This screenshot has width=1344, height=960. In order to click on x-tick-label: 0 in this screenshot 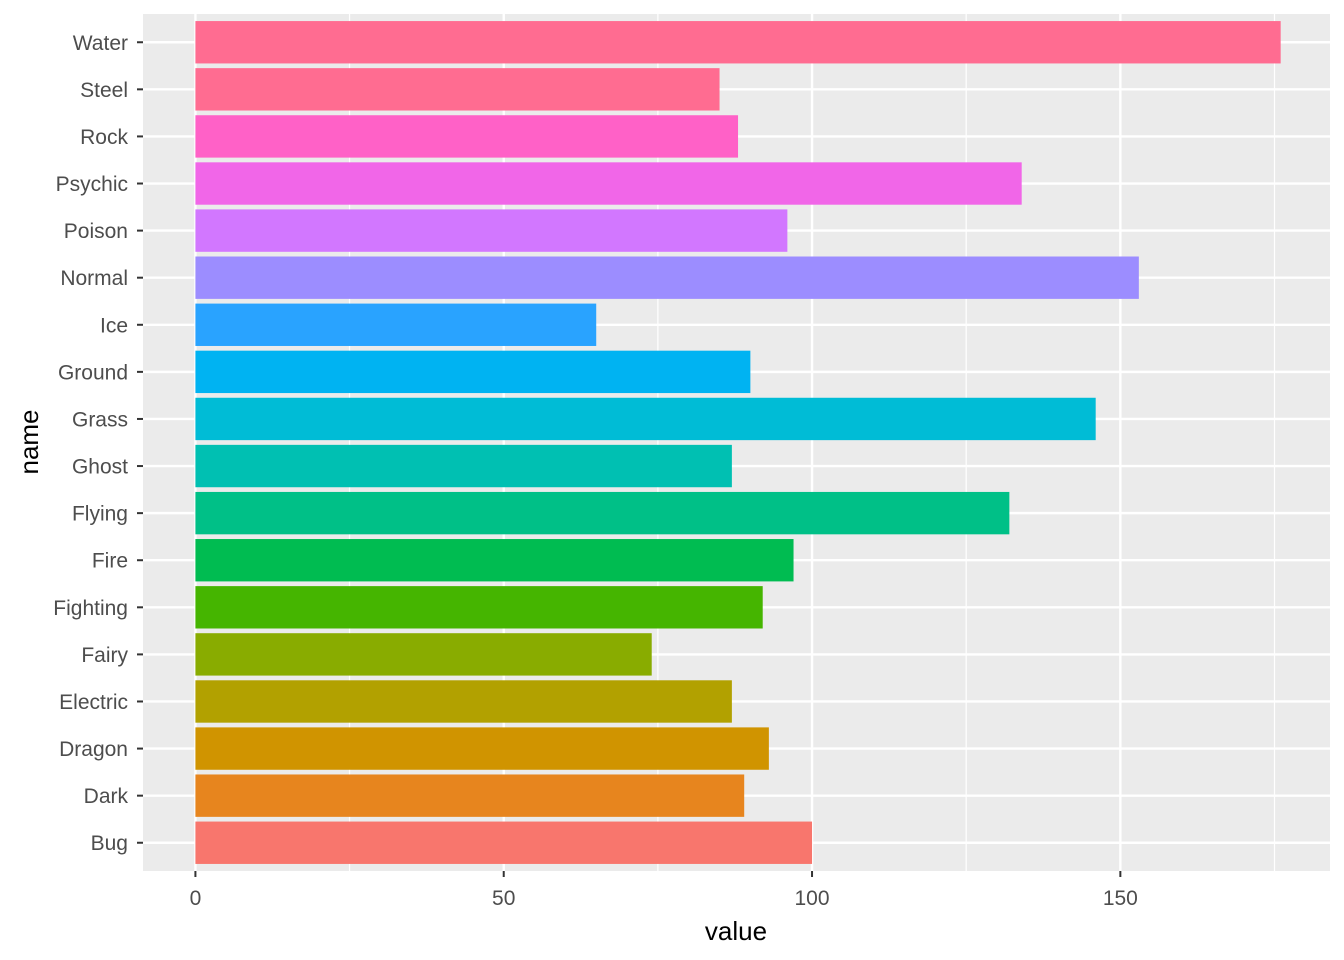, I will do `click(196, 898)`.